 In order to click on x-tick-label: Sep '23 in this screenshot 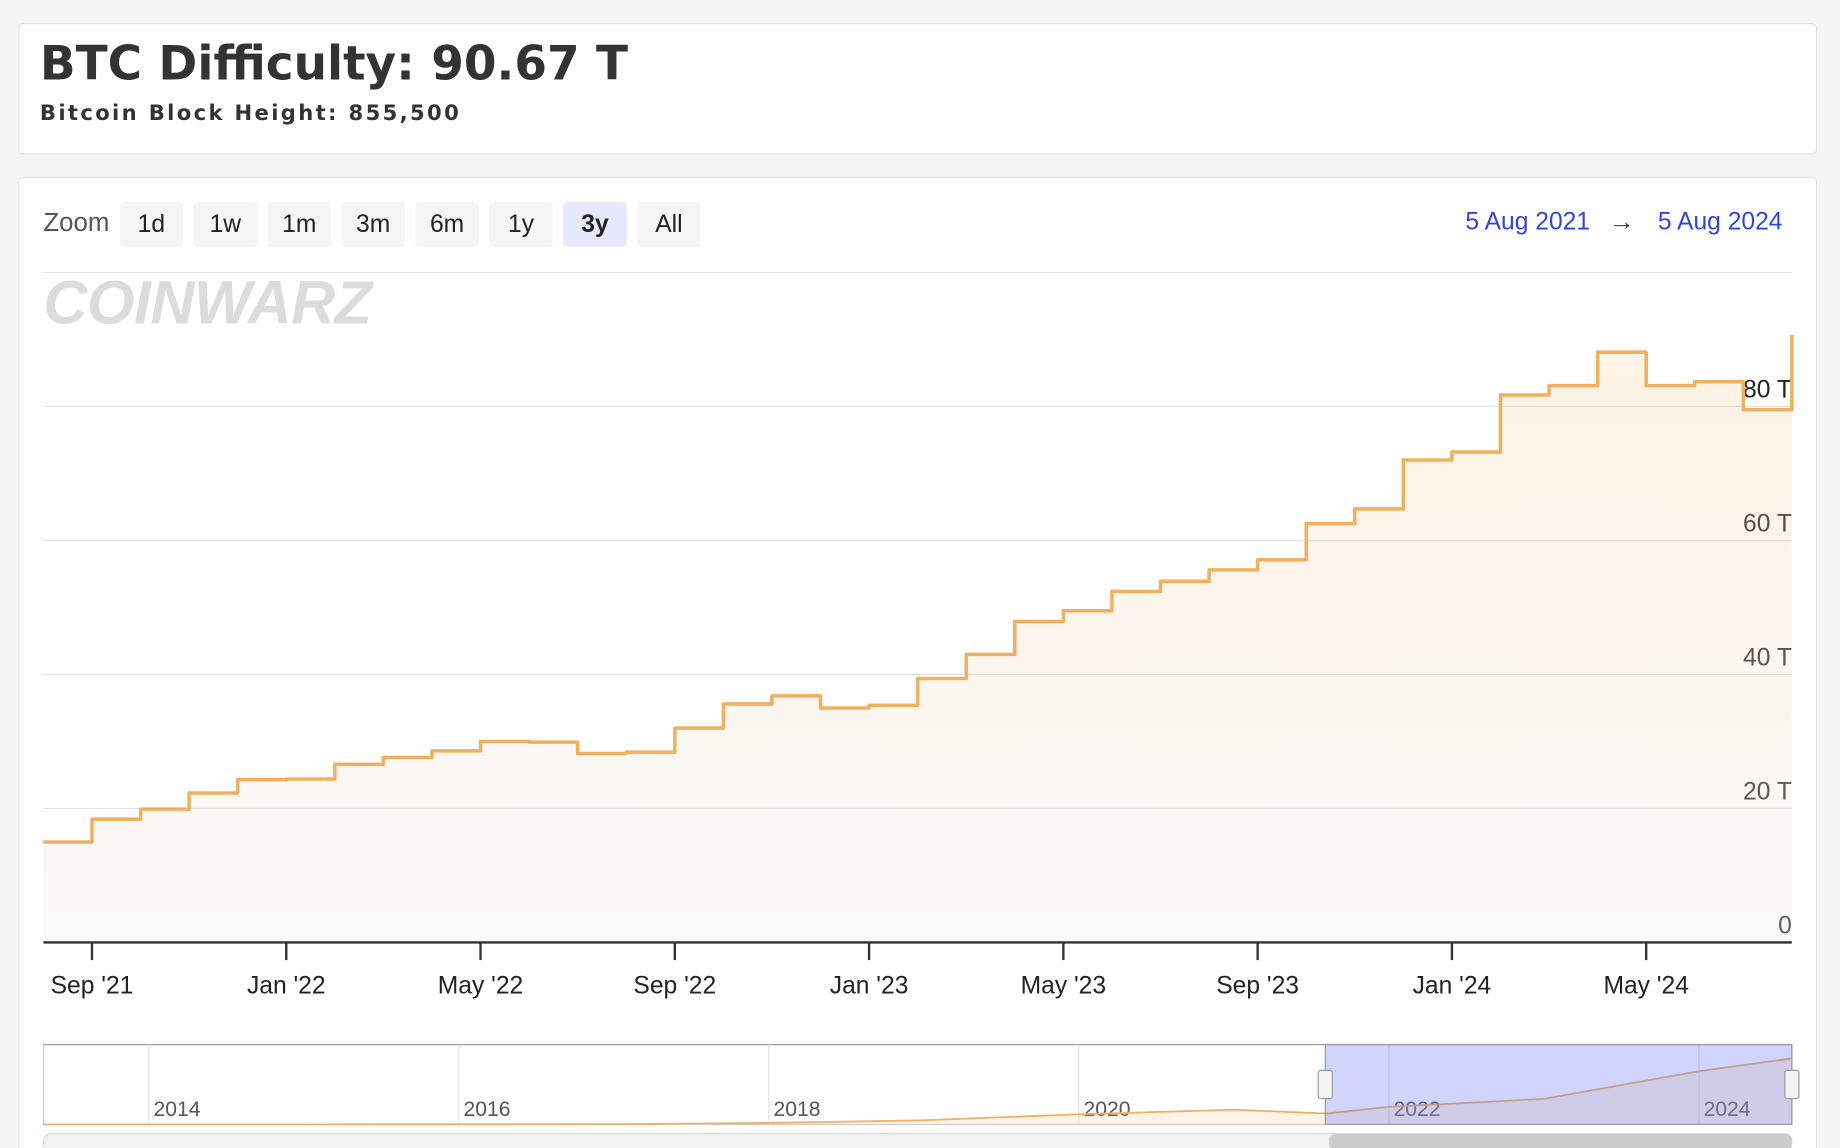, I will do `click(1257, 986)`.